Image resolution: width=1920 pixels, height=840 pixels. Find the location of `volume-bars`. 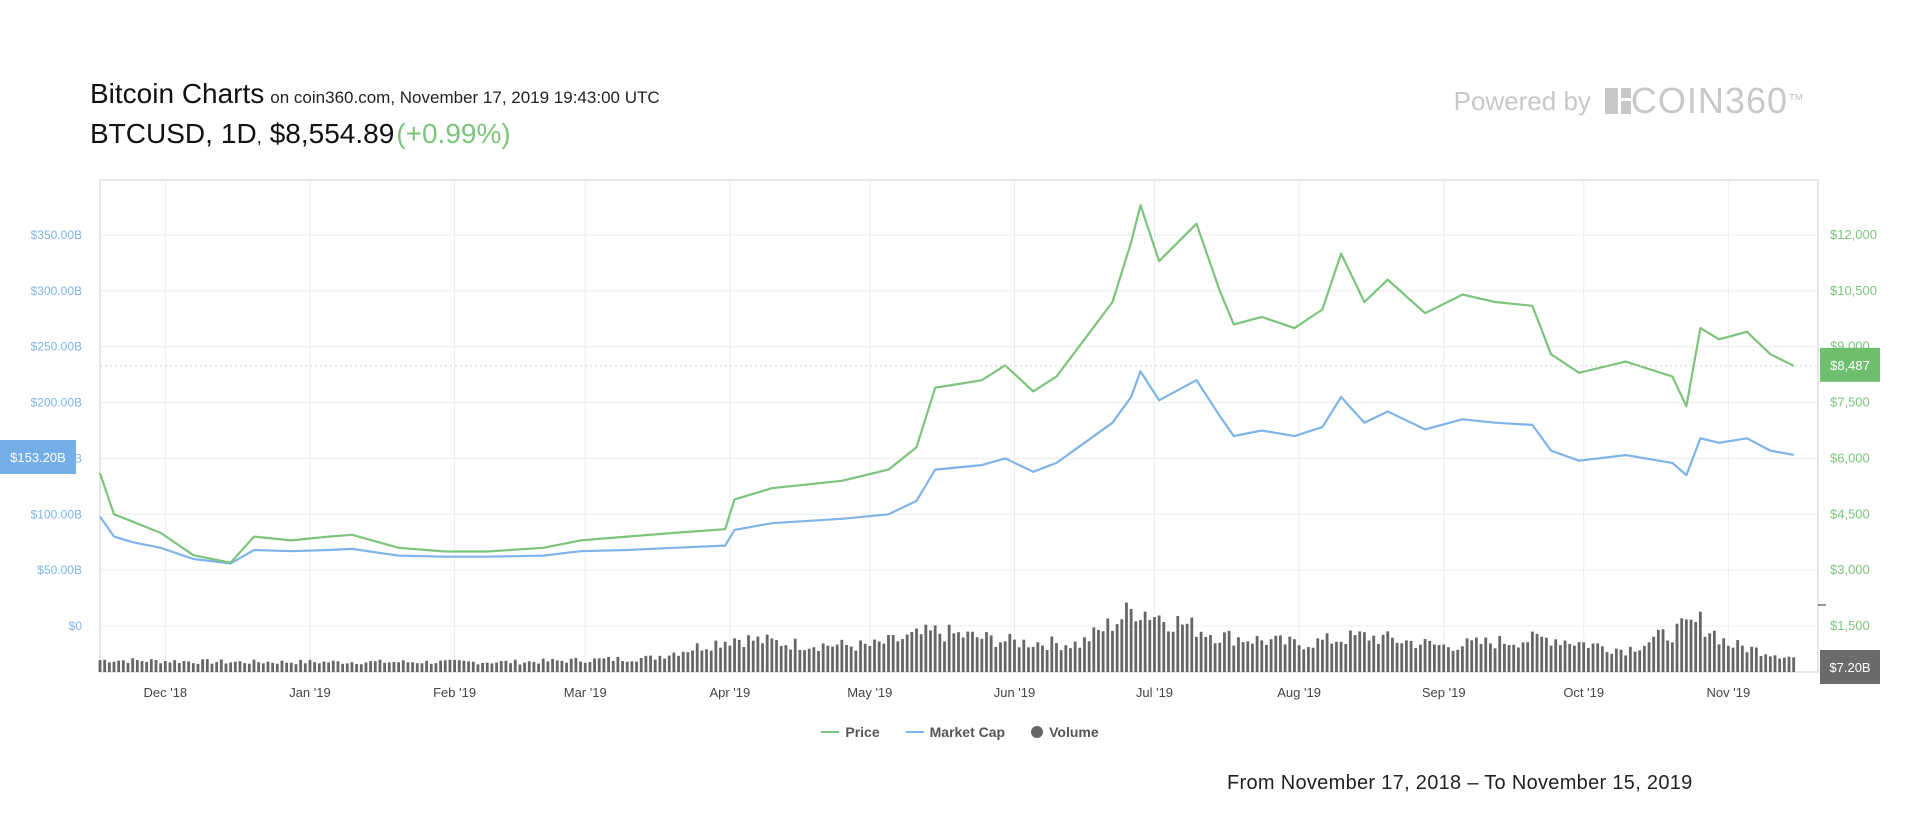

volume-bars is located at coordinates (947, 637).